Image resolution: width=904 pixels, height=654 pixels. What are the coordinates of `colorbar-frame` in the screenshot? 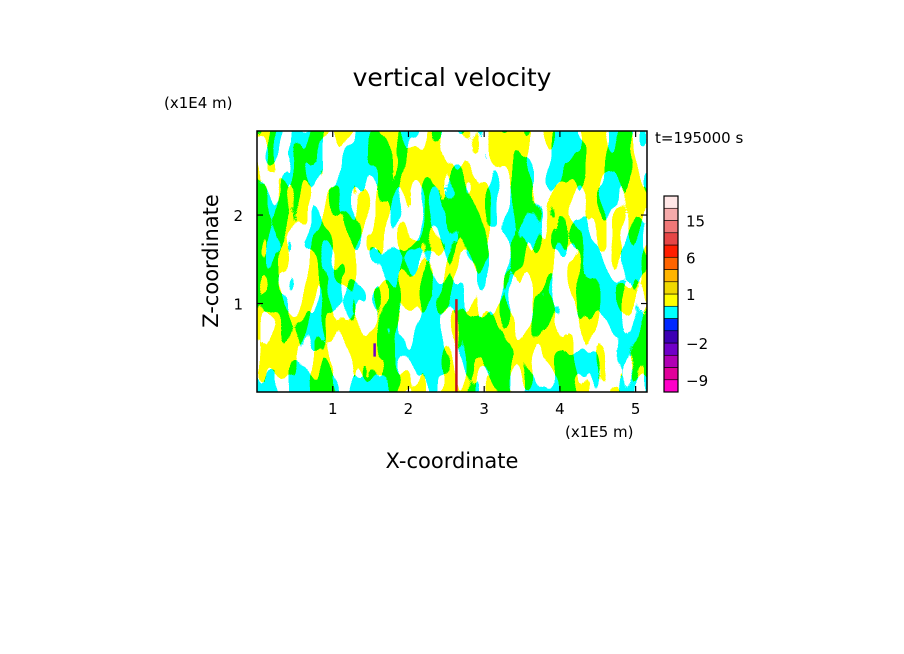 It's located at (671, 294).